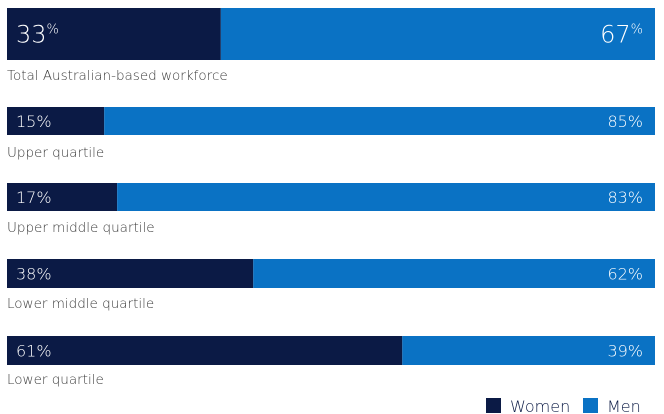 The image size is (664, 414). Describe the element at coordinates (625, 273) in the screenshot. I see `value-label-men: 62%` at that location.